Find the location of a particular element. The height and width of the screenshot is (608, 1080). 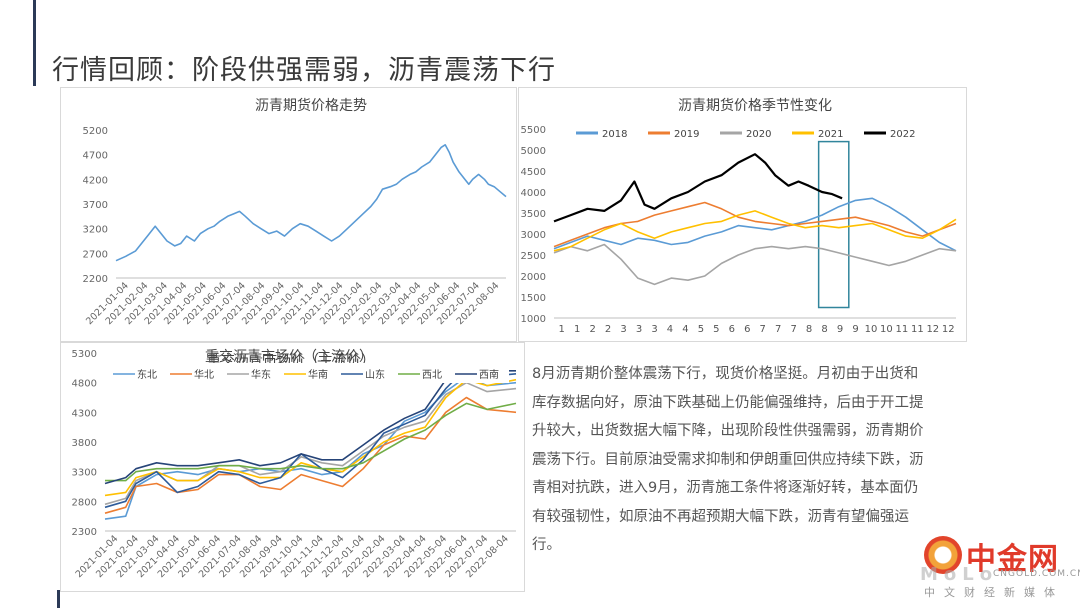

y-tick-label: 2700 is located at coordinates (95, 254).